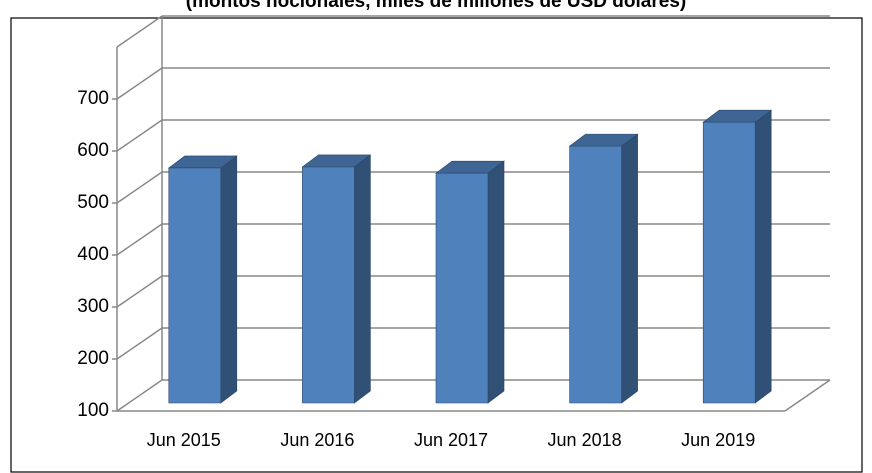 The image size is (872, 473). What do you see at coordinates (93, 98) in the screenshot?
I see `y-tick-label: 700` at bounding box center [93, 98].